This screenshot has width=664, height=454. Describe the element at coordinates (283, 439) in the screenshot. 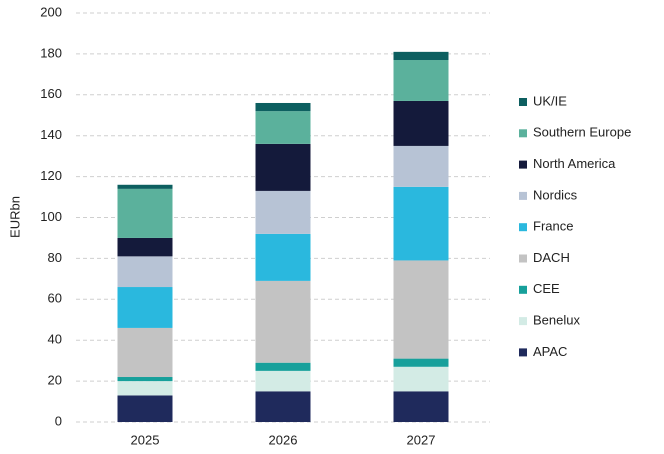

I see `x-tick-label: 2026` at that location.